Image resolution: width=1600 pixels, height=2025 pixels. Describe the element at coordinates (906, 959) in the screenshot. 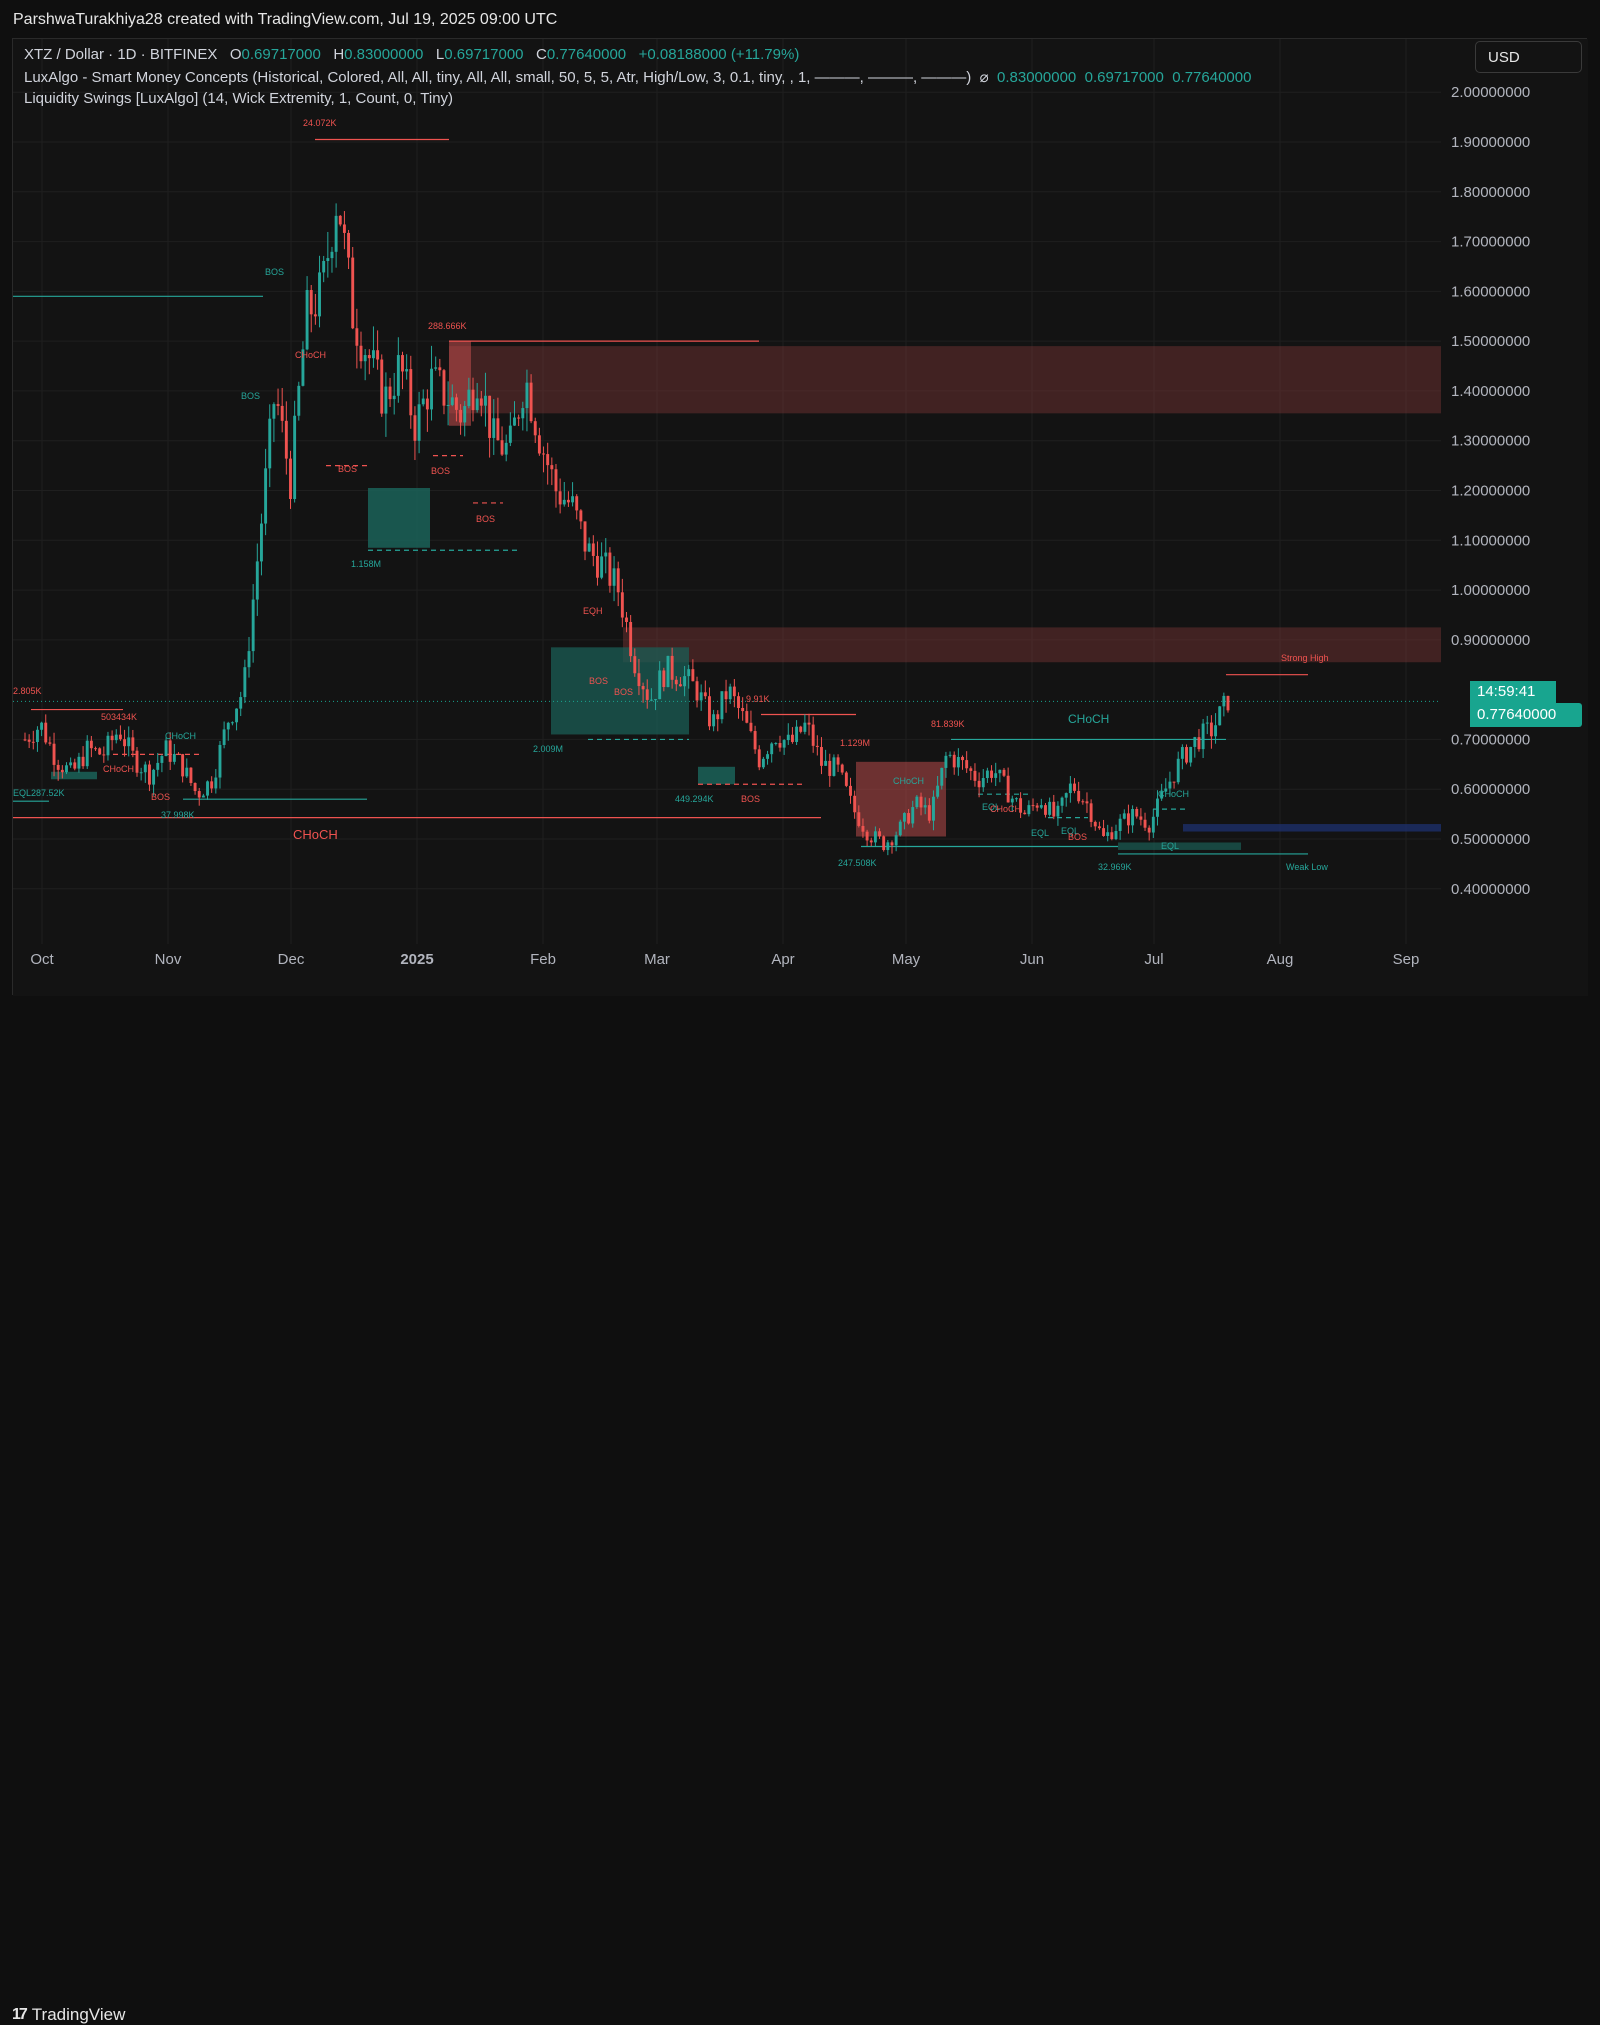

I see `x-tick-label: May` at that location.